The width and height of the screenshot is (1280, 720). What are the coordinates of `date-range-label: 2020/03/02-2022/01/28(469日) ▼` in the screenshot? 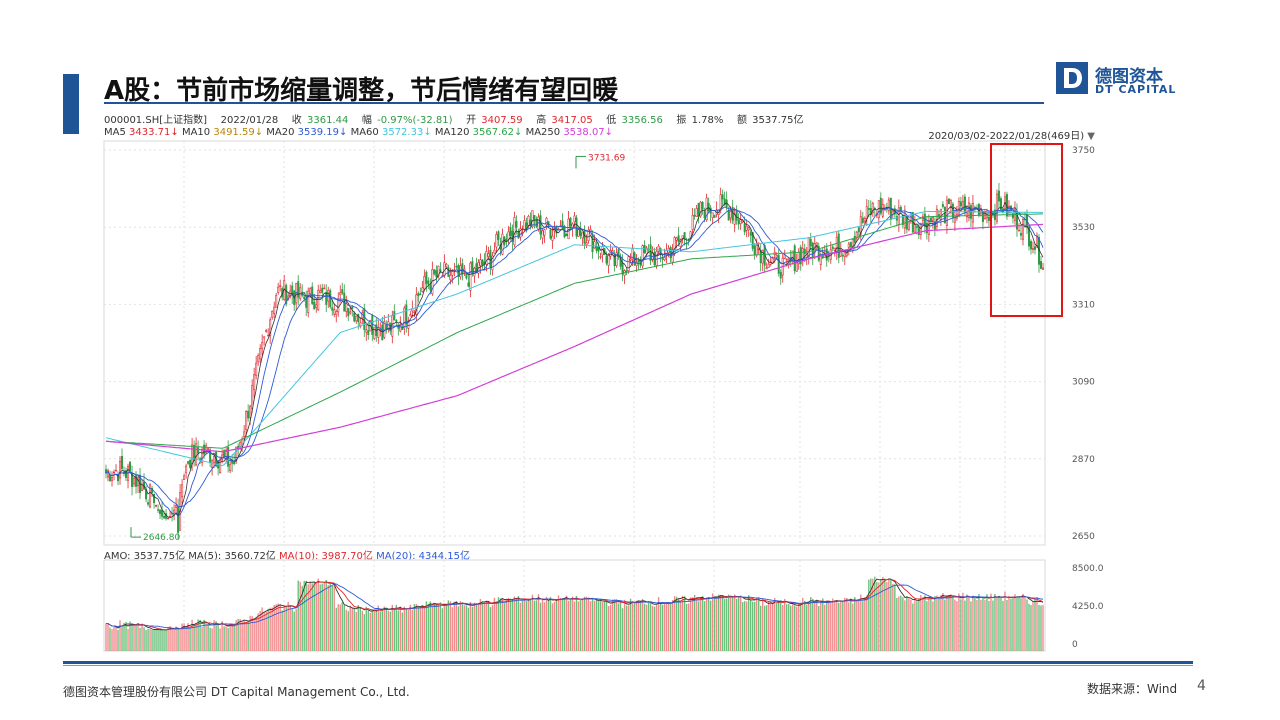 It's located at (1011, 134).